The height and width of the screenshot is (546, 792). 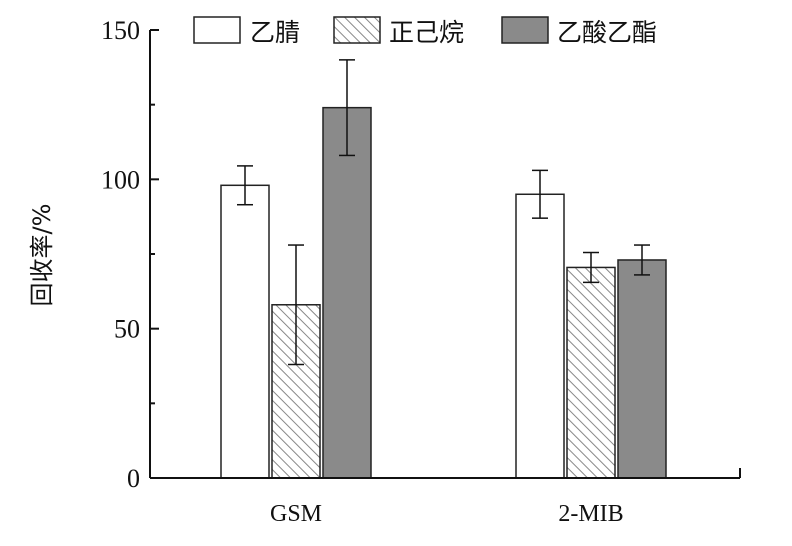 What do you see at coordinates (120, 30) in the screenshot?
I see `y-tick-label: 150` at bounding box center [120, 30].